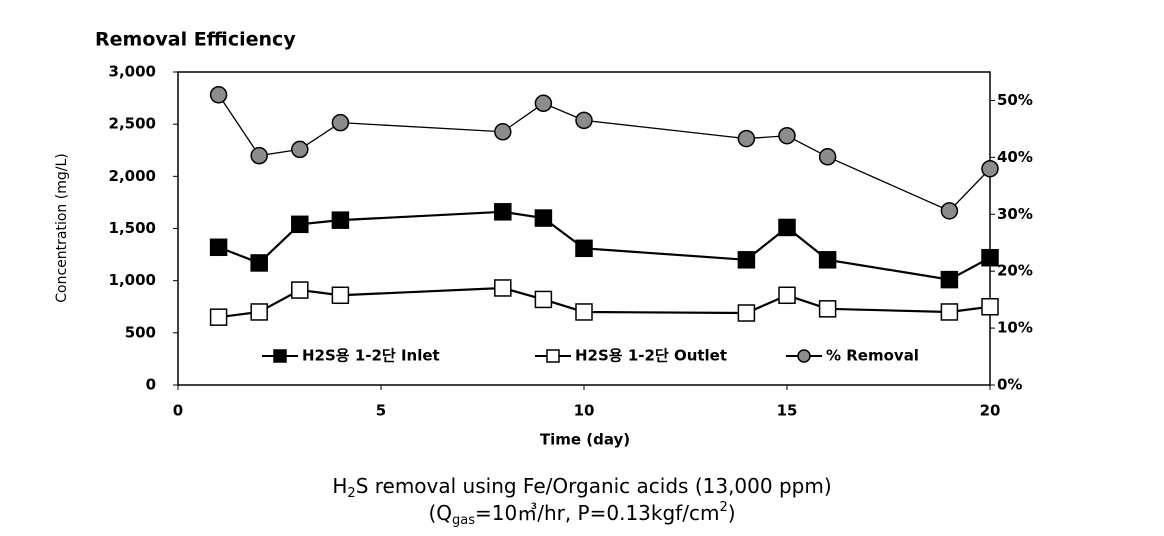 Image resolution: width=1164 pixels, height=536 pixels. What do you see at coordinates (1009, 385) in the screenshot?
I see `y2-tick-label: 0%` at bounding box center [1009, 385].